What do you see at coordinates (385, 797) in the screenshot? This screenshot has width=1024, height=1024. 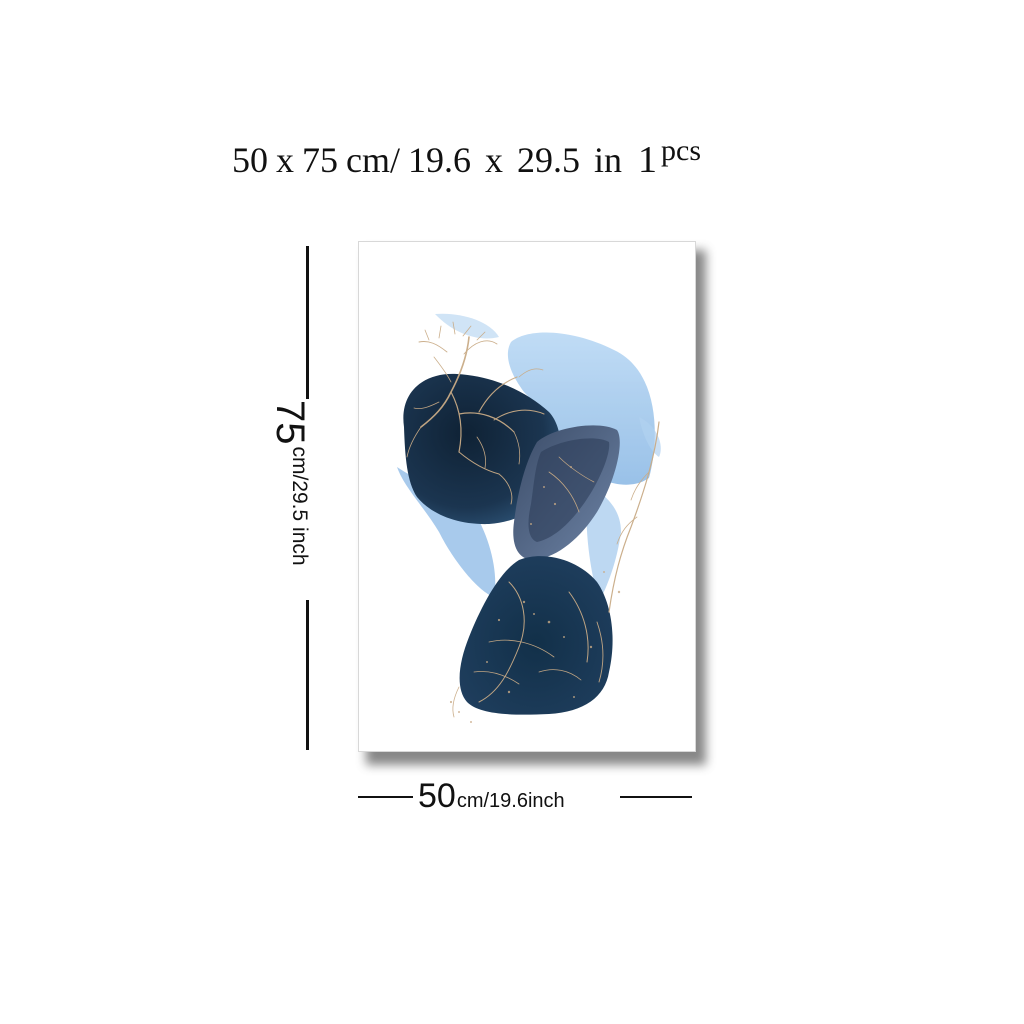 I see `width-dimension-line-left` at bounding box center [385, 797].